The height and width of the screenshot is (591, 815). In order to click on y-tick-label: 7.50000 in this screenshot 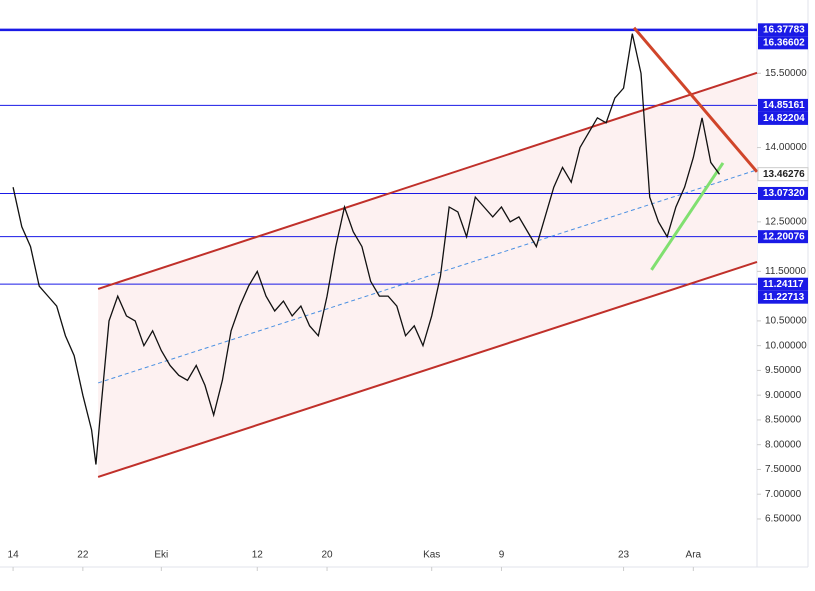, I will do `click(783, 469)`.